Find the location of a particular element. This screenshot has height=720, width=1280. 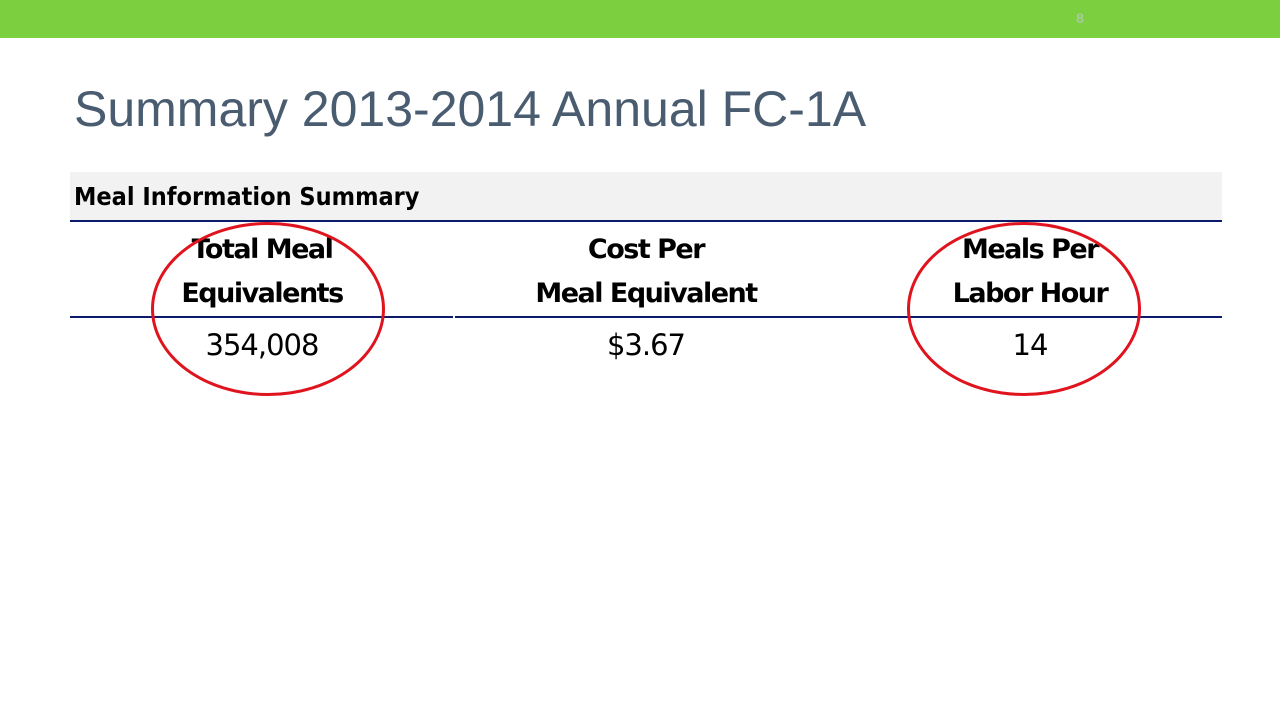

slide-number: 8 is located at coordinates (1080, 18).